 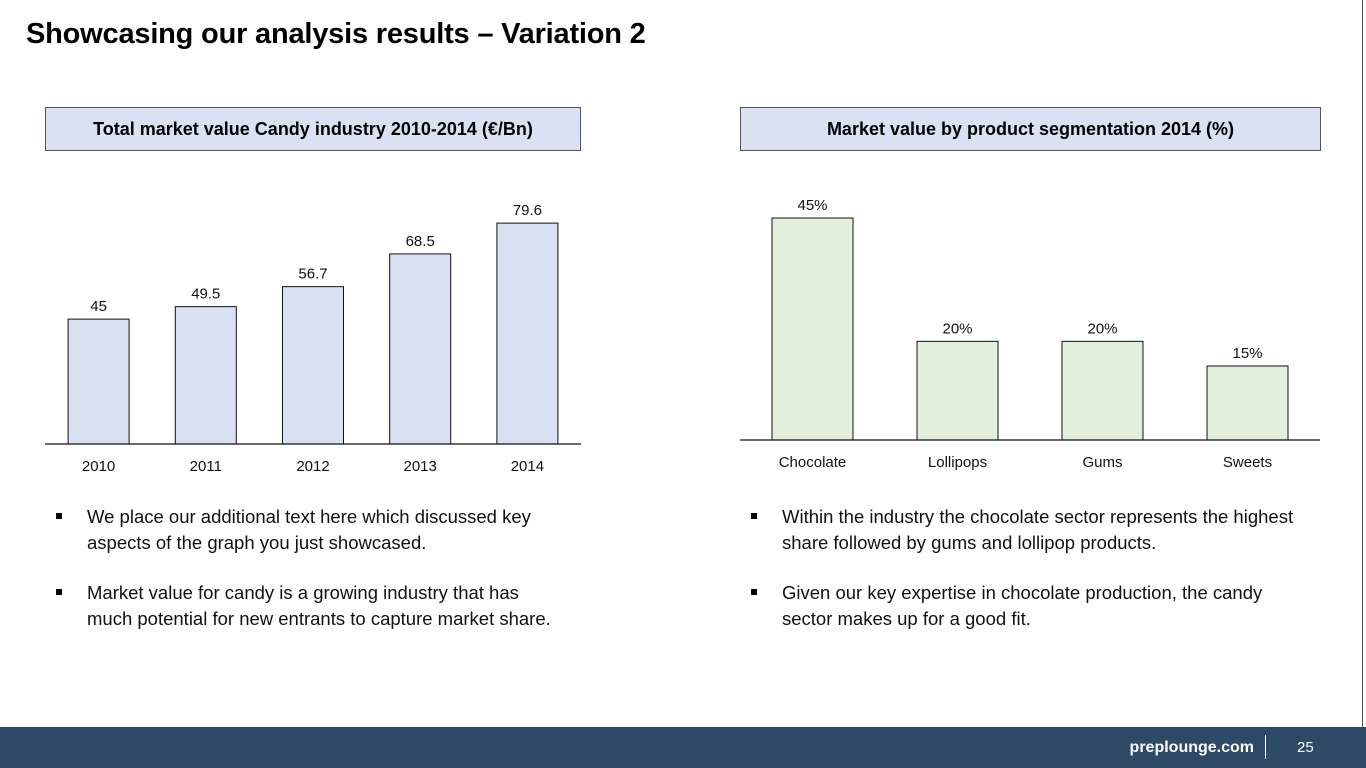 What do you see at coordinates (1265, 747) in the screenshot?
I see `footer-divider` at bounding box center [1265, 747].